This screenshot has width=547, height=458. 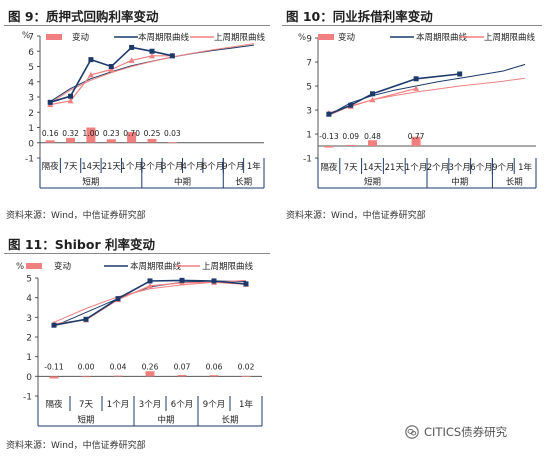 I want to click on y-tick-label: 3, so click(x=309, y=112).